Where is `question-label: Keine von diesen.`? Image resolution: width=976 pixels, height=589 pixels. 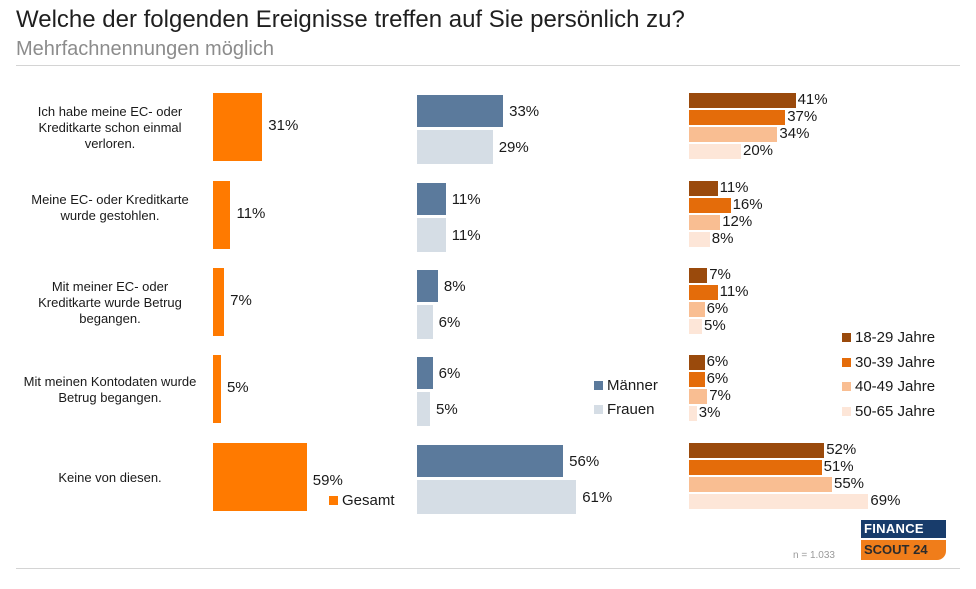
question-label: Keine von diesen. is located at coordinates (110, 477).